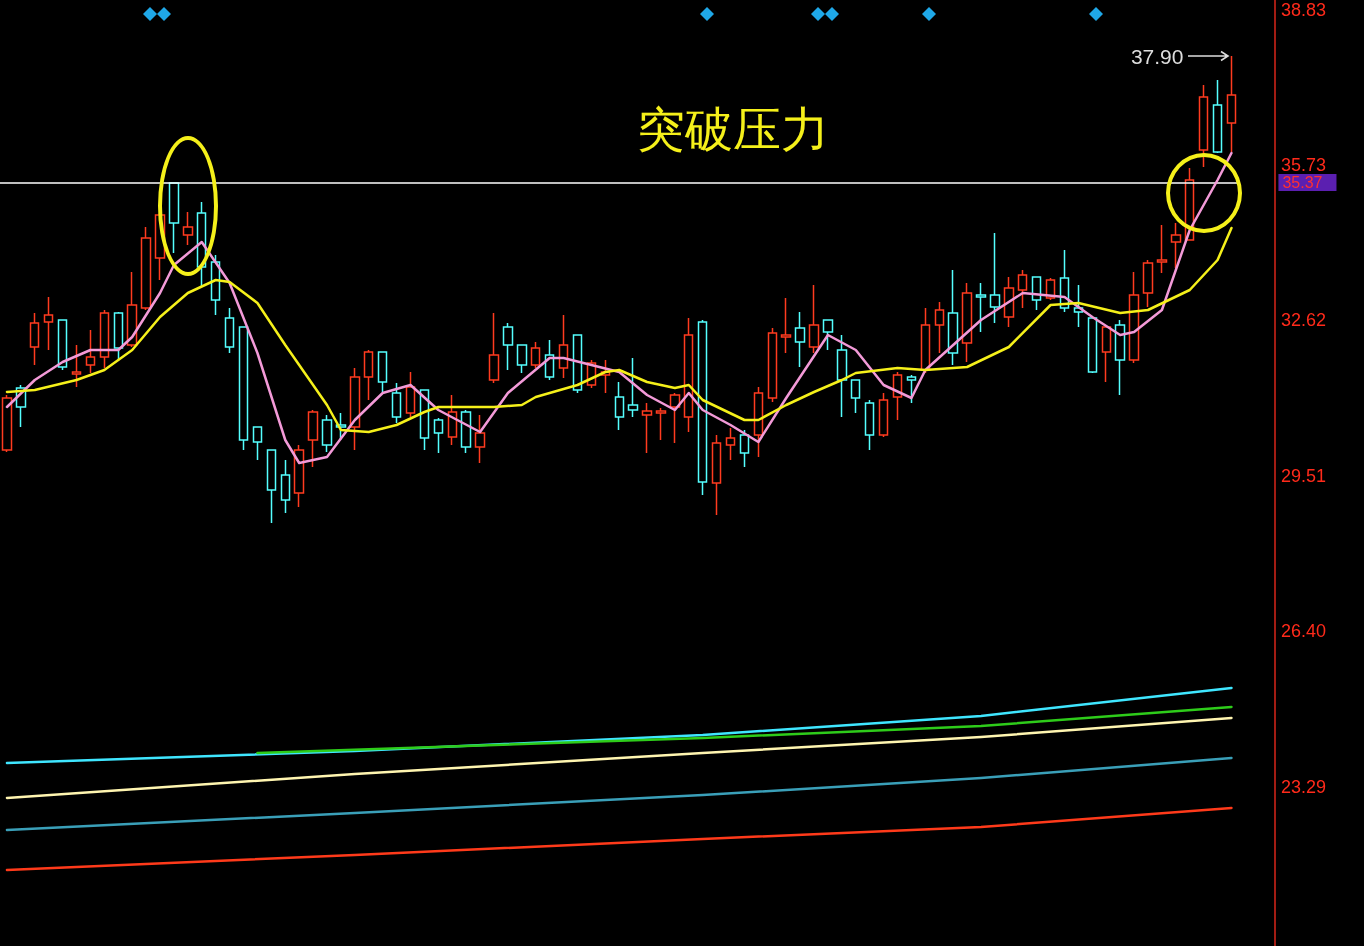 The image size is (1364, 946). What do you see at coordinates (1304, 475) in the screenshot?
I see `y-tick-label: 29.51` at bounding box center [1304, 475].